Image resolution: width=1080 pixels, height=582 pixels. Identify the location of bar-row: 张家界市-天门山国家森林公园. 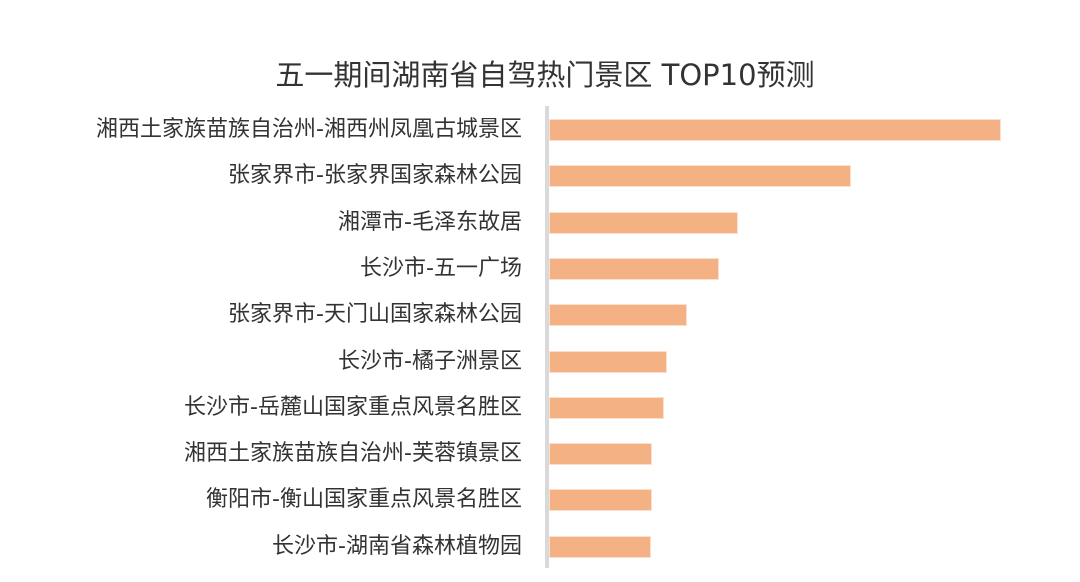
(540, 327).